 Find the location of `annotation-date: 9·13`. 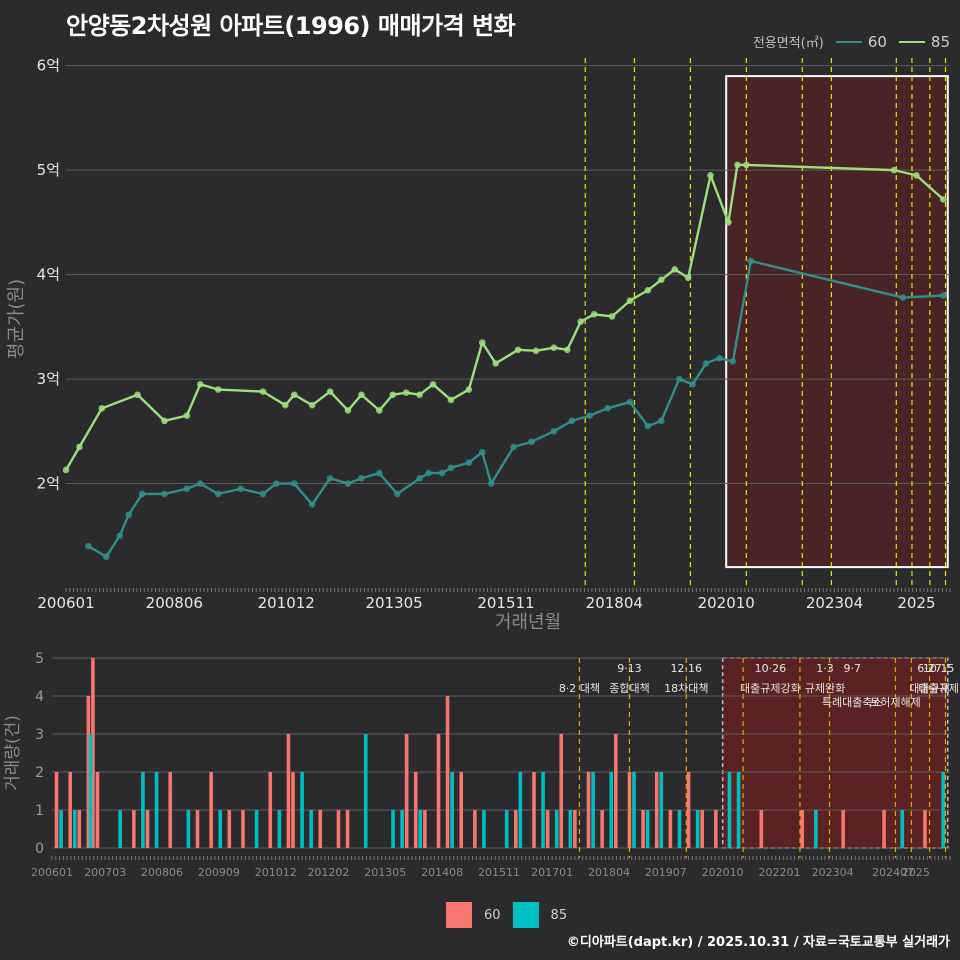

annotation-date: 9·13 is located at coordinates (629, 668).